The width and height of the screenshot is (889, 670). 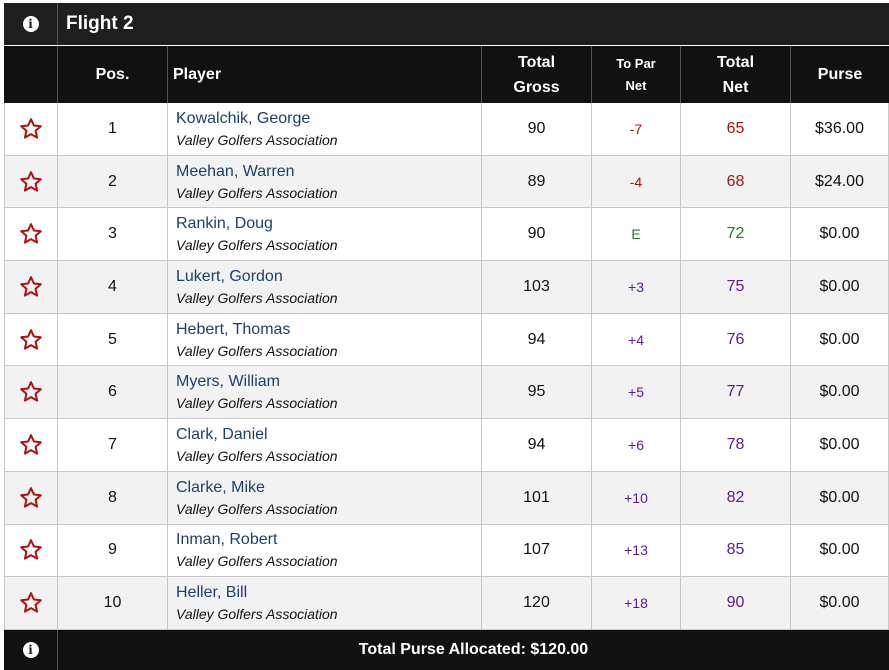 What do you see at coordinates (325, 550) in the screenshot?
I see `player-cell: Inman, Robert Valley Golfers Association` at bounding box center [325, 550].